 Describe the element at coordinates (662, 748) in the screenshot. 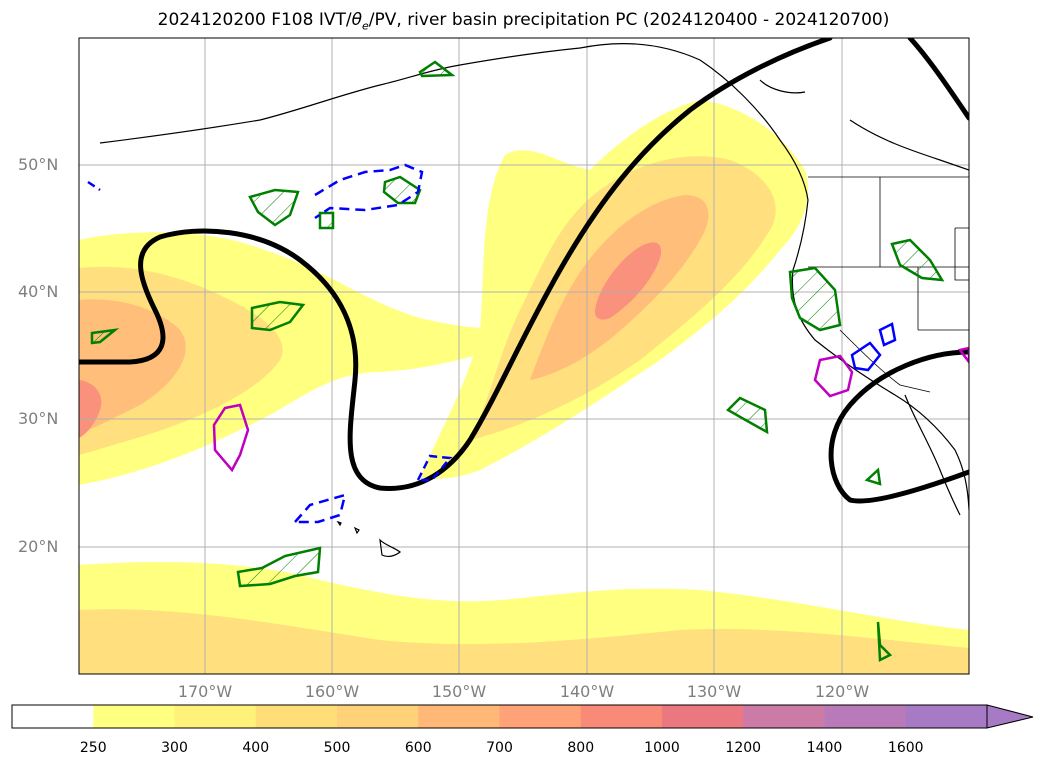

I see `colorbar-label-1000: 1000` at that location.